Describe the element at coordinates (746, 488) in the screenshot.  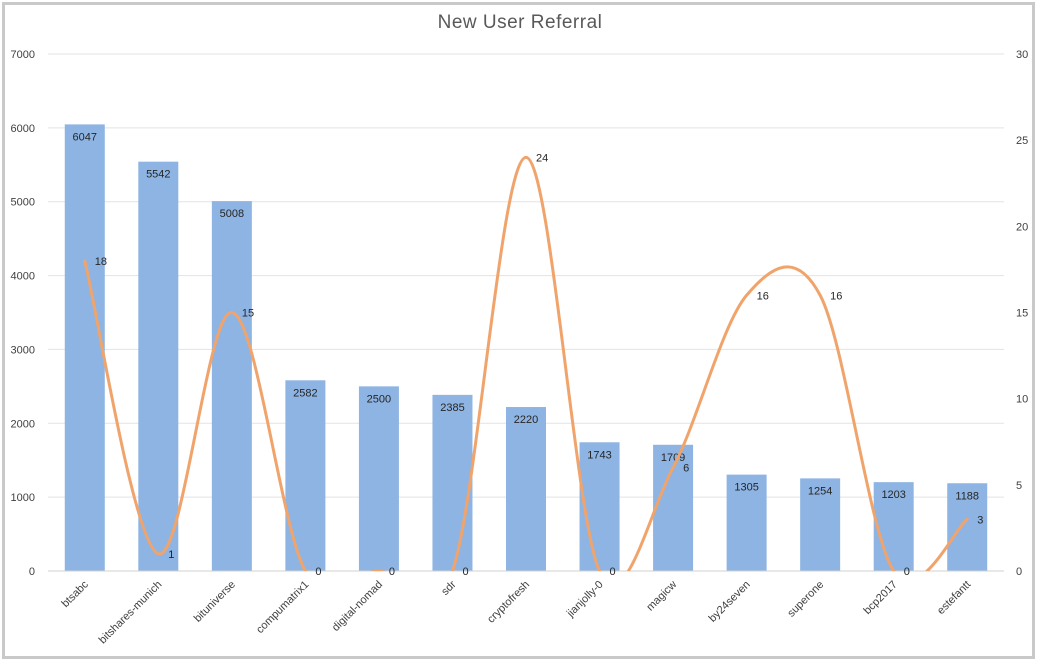
I see `bar-data-label: 1305` at that location.